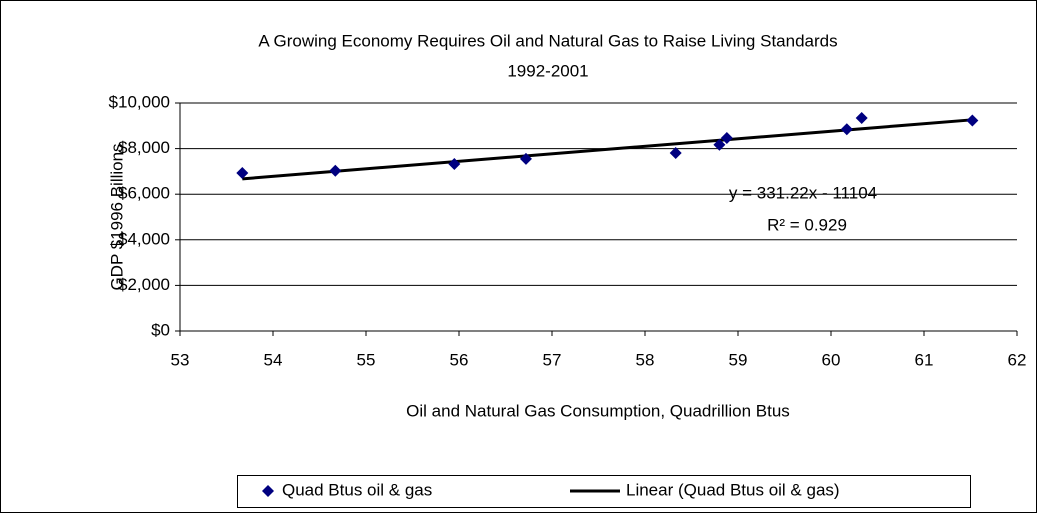 This screenshot has width=1037, height=513. I want to click on chart-subtitle: 1992-2001, so click(547, 70).